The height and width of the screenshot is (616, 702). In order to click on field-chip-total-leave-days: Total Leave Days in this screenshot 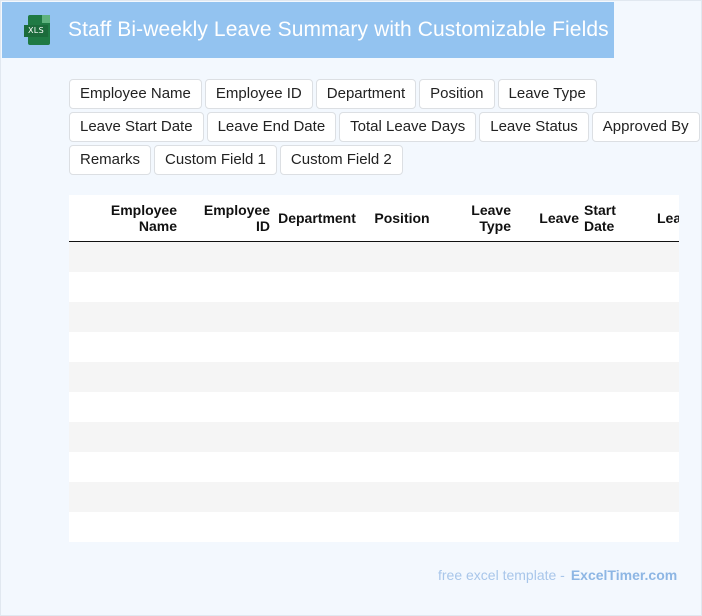, I will do `click(408, 127)`.